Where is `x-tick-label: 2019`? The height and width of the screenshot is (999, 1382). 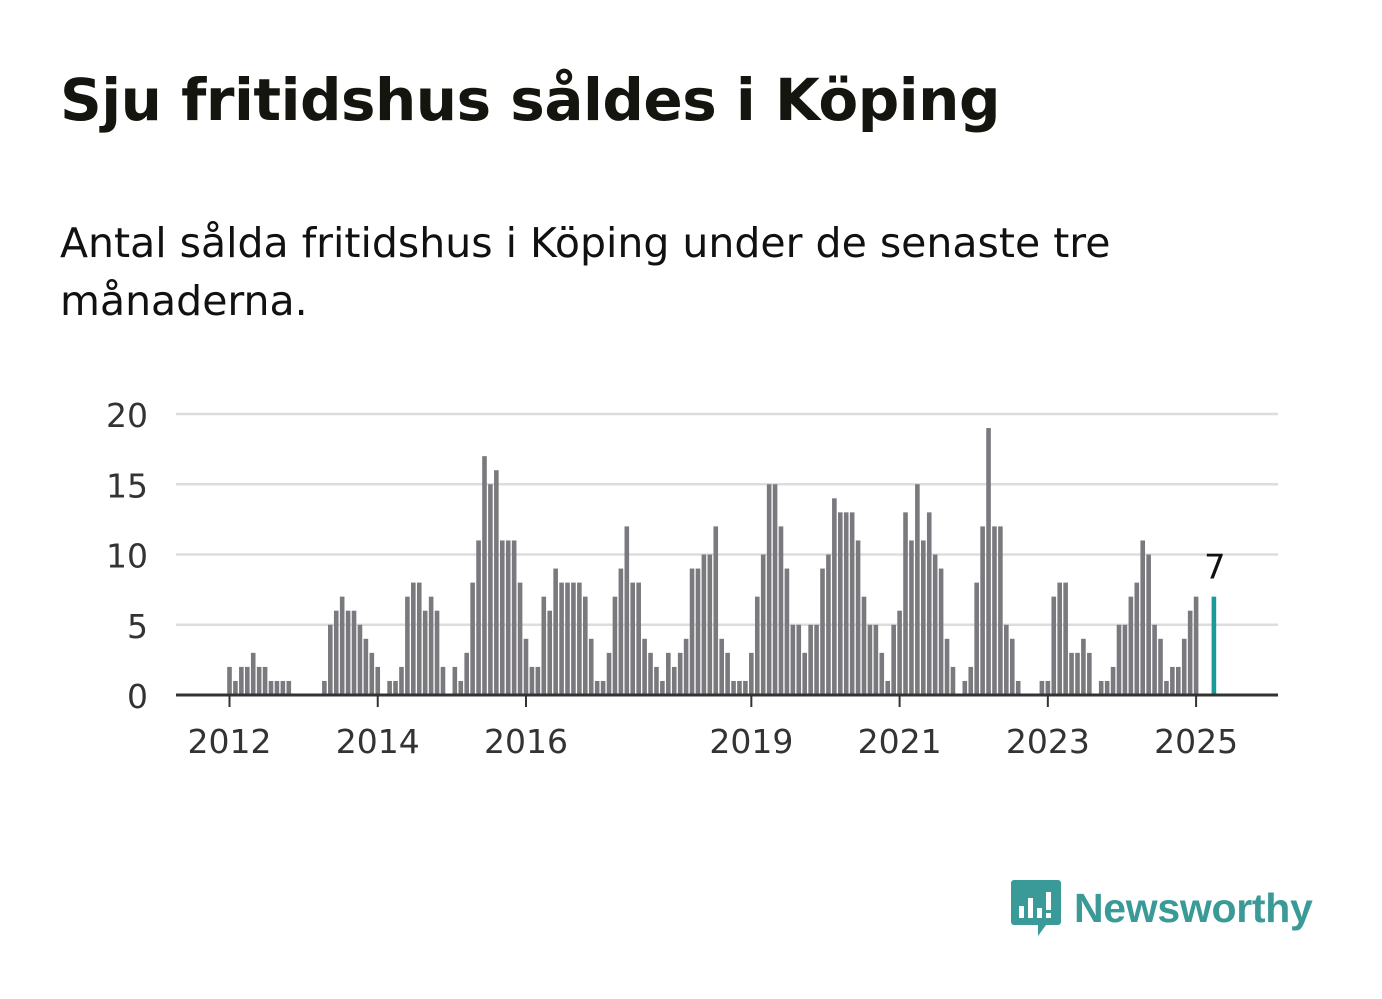
x-tick-label: 2019 is located at coordinates (751, 741).